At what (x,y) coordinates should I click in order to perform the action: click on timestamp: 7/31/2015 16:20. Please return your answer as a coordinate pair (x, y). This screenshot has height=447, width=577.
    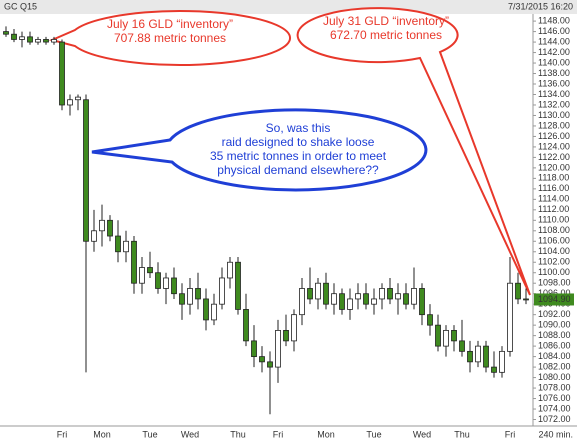
    Looking at the image, I should click on (540, 6).